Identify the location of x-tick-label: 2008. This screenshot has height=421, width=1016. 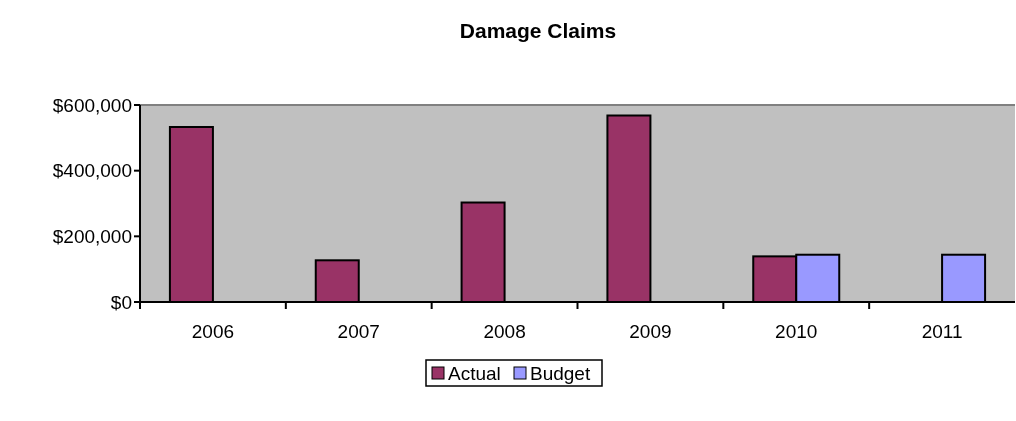
(504, 331).